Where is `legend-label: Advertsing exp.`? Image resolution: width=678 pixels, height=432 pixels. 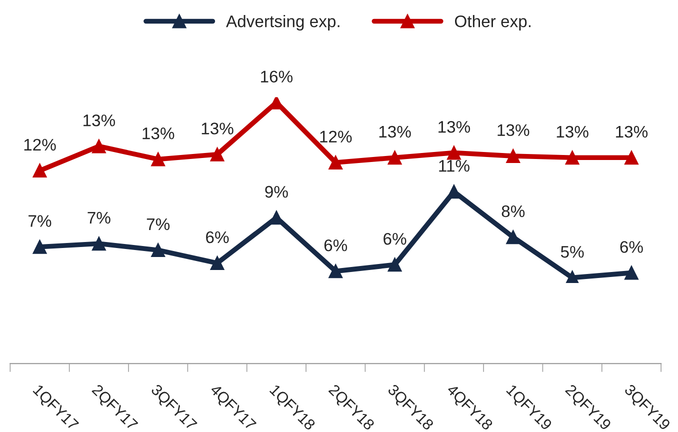
legend-label: Advertsing exp. is located at coordinates (283, 23).